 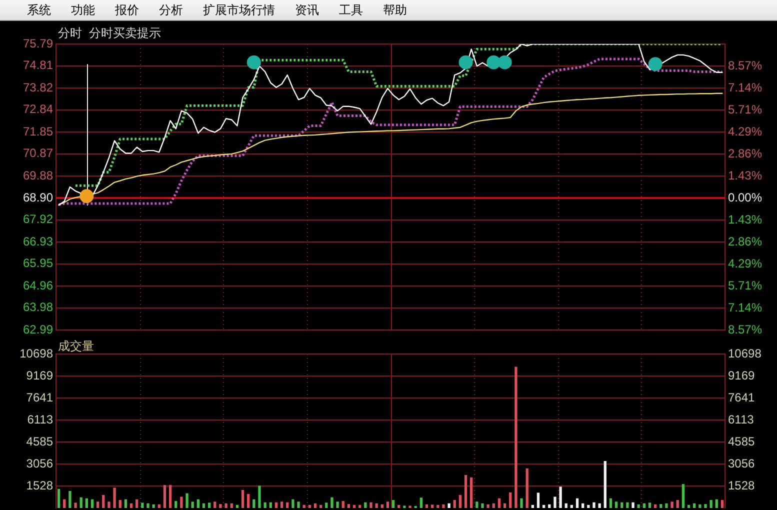 I want to click on chart-title: 成交量, so click(x=76, y=346).